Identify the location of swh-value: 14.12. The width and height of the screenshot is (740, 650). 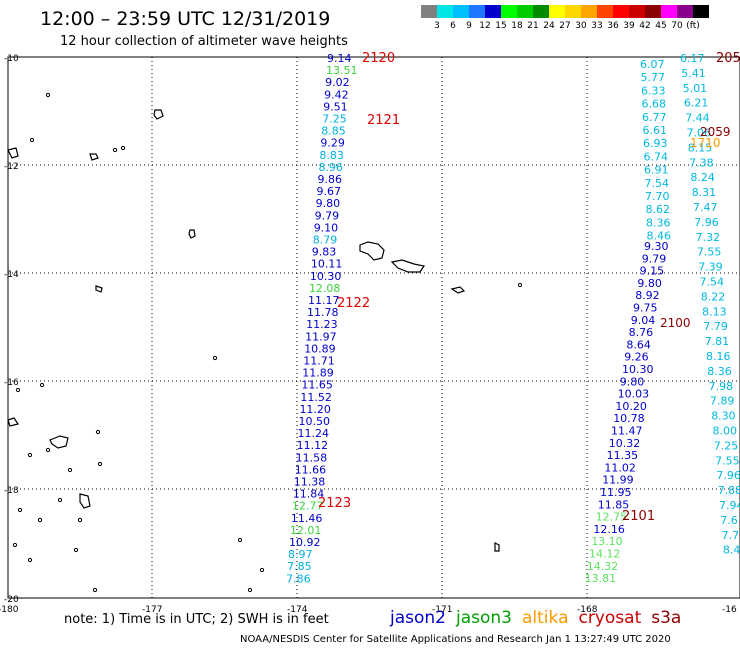
(605, 554).